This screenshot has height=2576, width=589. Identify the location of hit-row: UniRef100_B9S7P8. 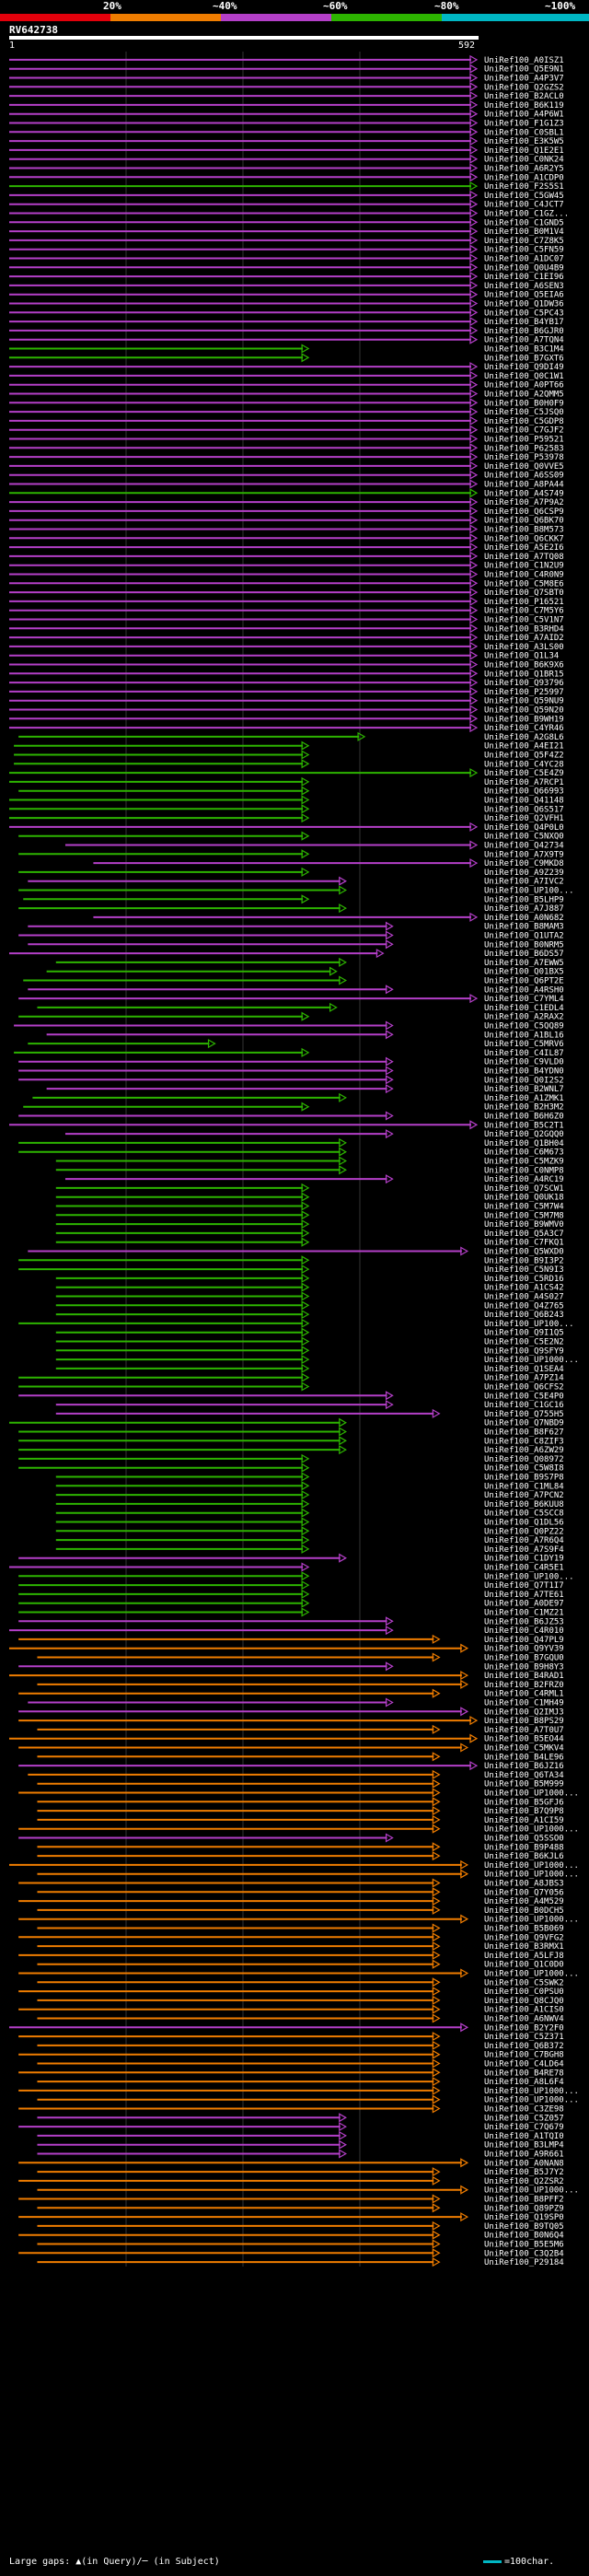
(309, 1477).